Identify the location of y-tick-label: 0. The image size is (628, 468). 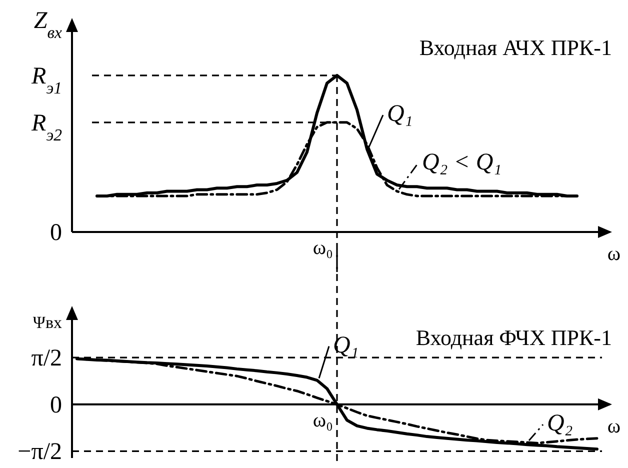
(56, 405).